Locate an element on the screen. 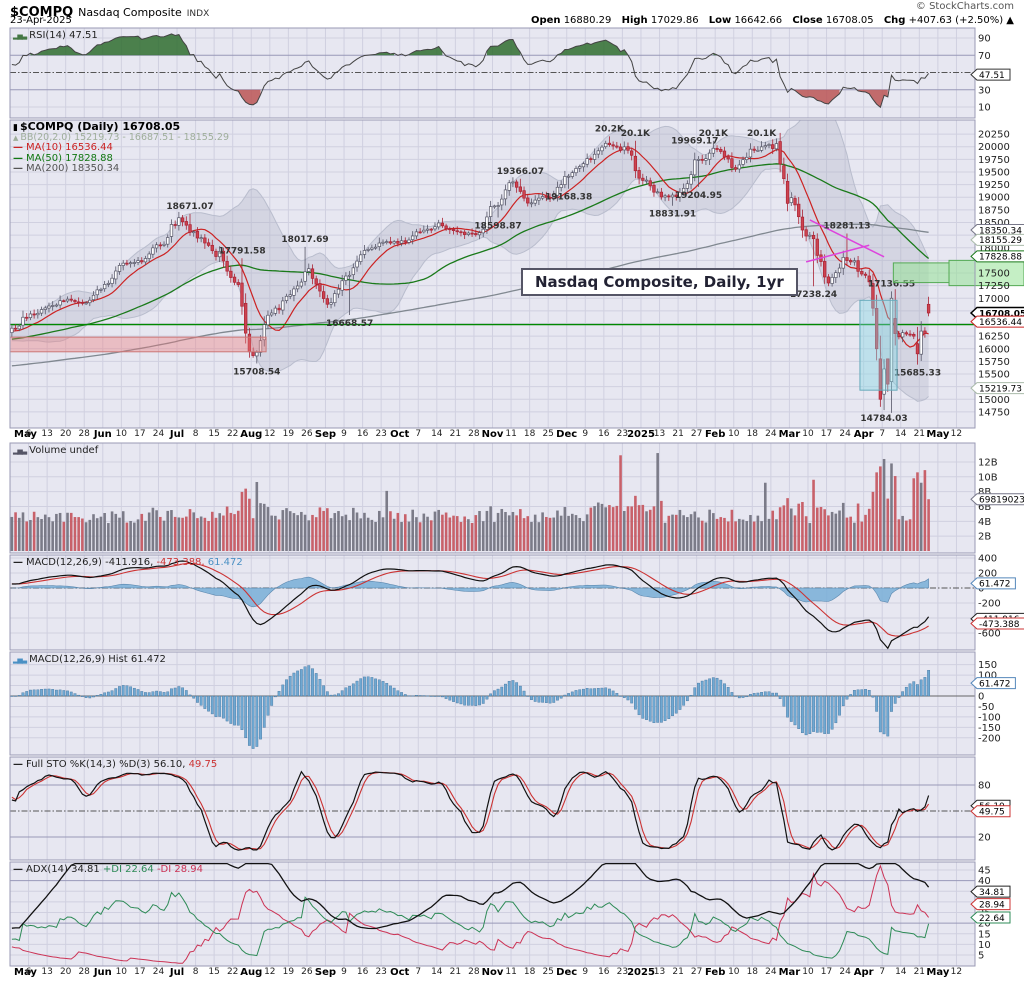 This screenshot has height=983, width=1024. axis-day-label: 11 is located at coordinates (511, 434).